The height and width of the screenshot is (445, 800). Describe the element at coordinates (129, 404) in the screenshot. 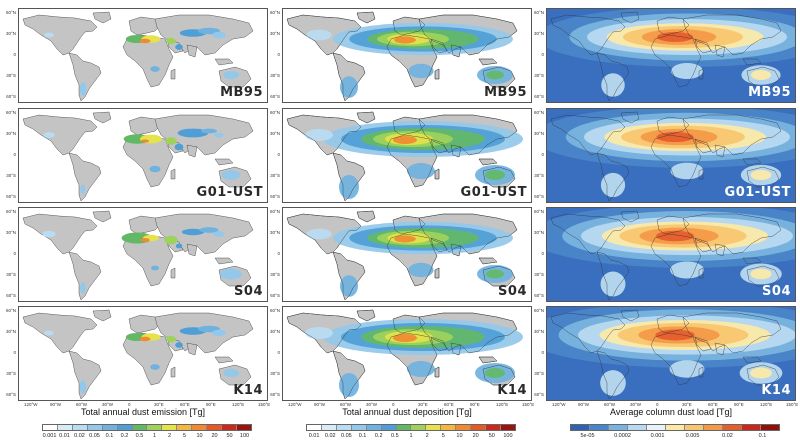

I see `longitude-label: 0` at that location.